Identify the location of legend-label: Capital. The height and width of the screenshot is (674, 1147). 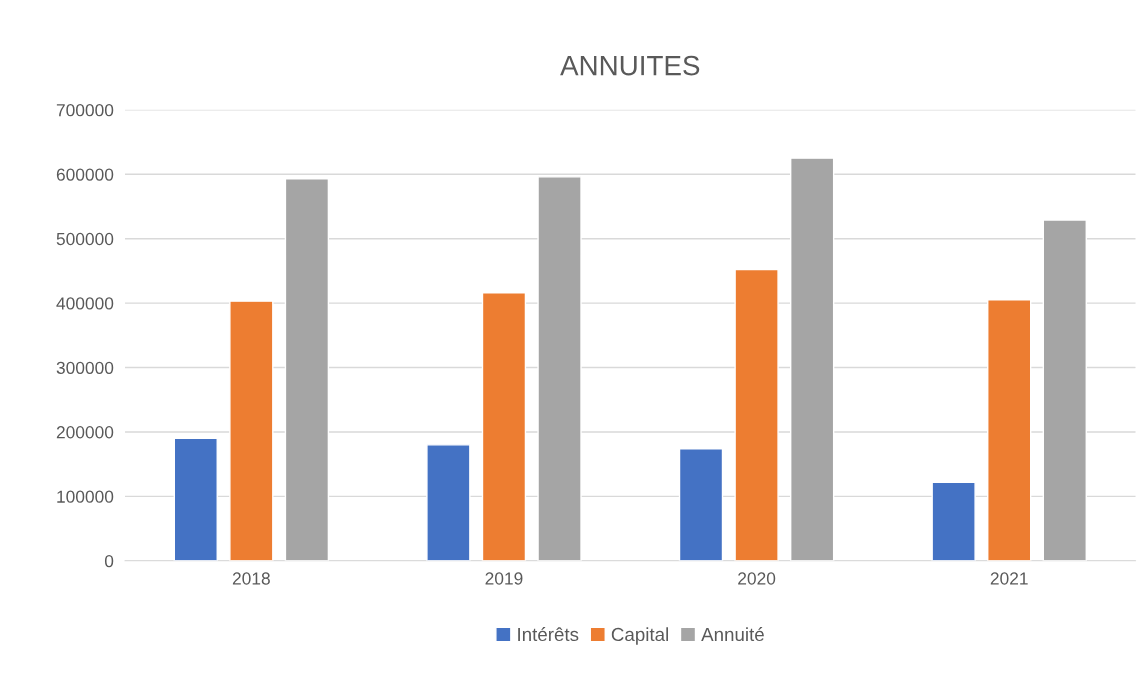
(639, 636).